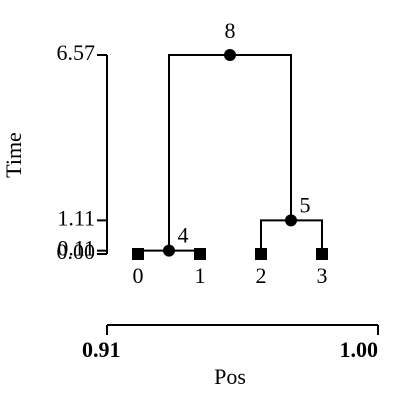  I want to click on node-label: 4, so click(183, 235).